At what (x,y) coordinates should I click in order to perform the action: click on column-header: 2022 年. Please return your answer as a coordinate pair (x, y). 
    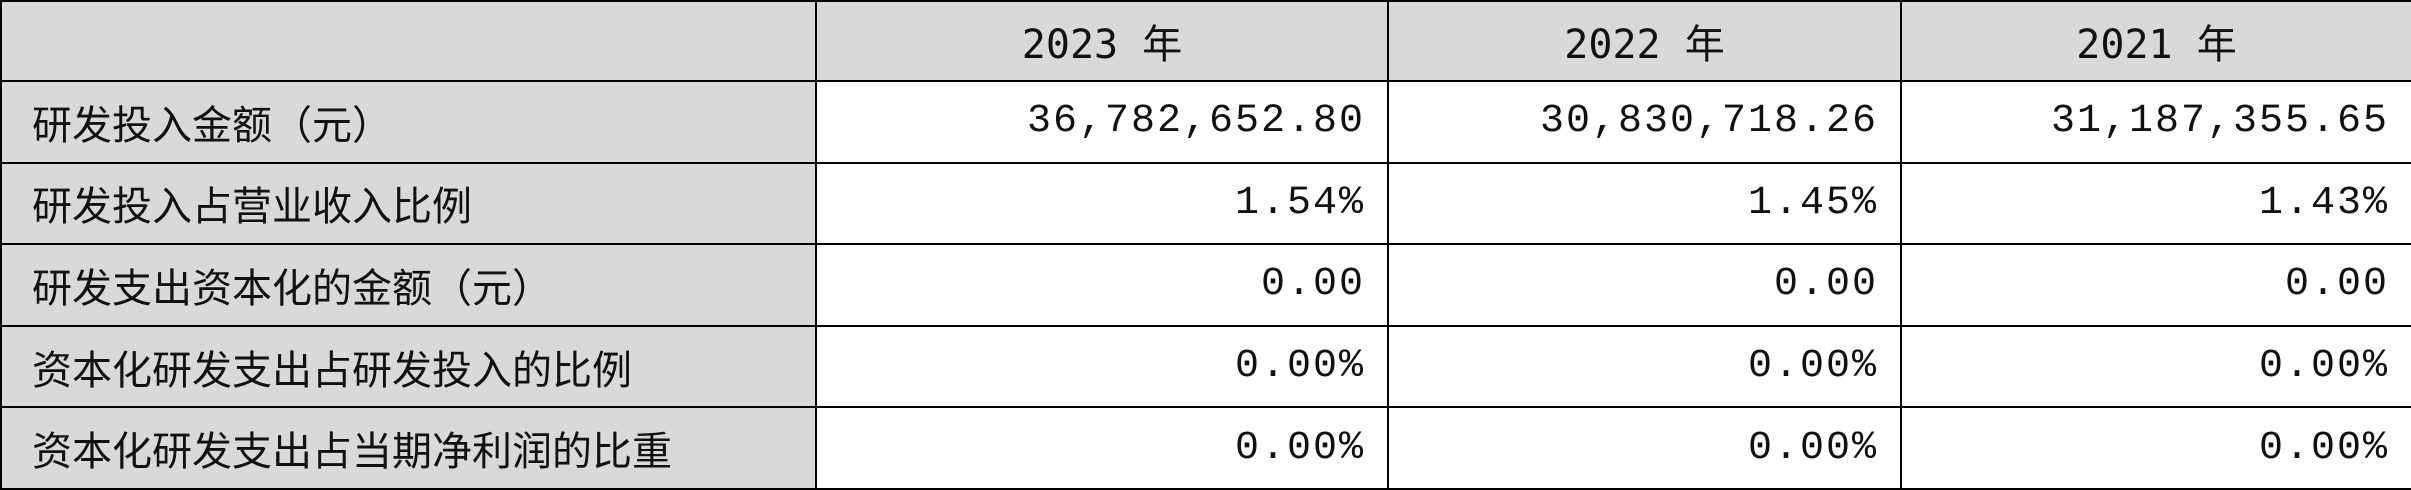
    Looking at the image, I should click on (1644, 41).